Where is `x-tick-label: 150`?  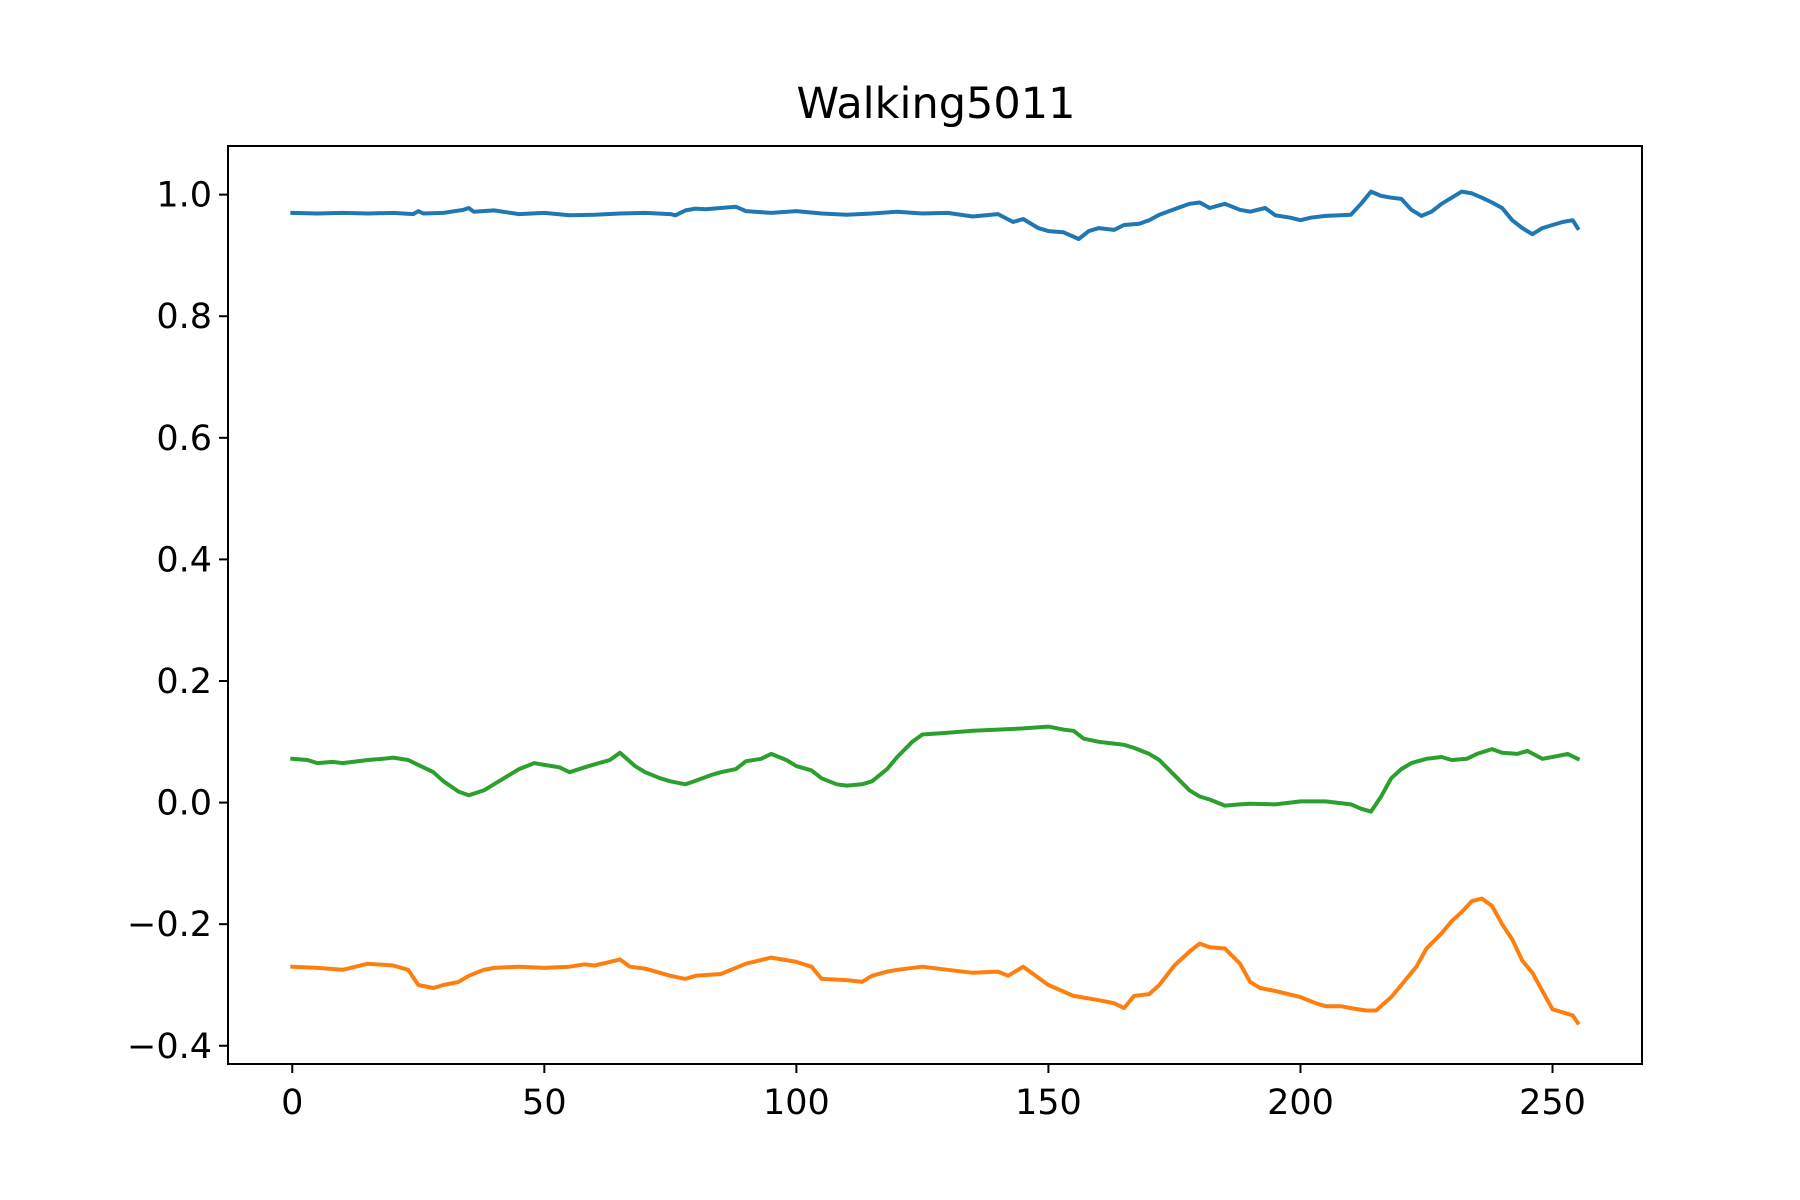 x-tick-label: 150 is located at coordinates (1048, 1103).